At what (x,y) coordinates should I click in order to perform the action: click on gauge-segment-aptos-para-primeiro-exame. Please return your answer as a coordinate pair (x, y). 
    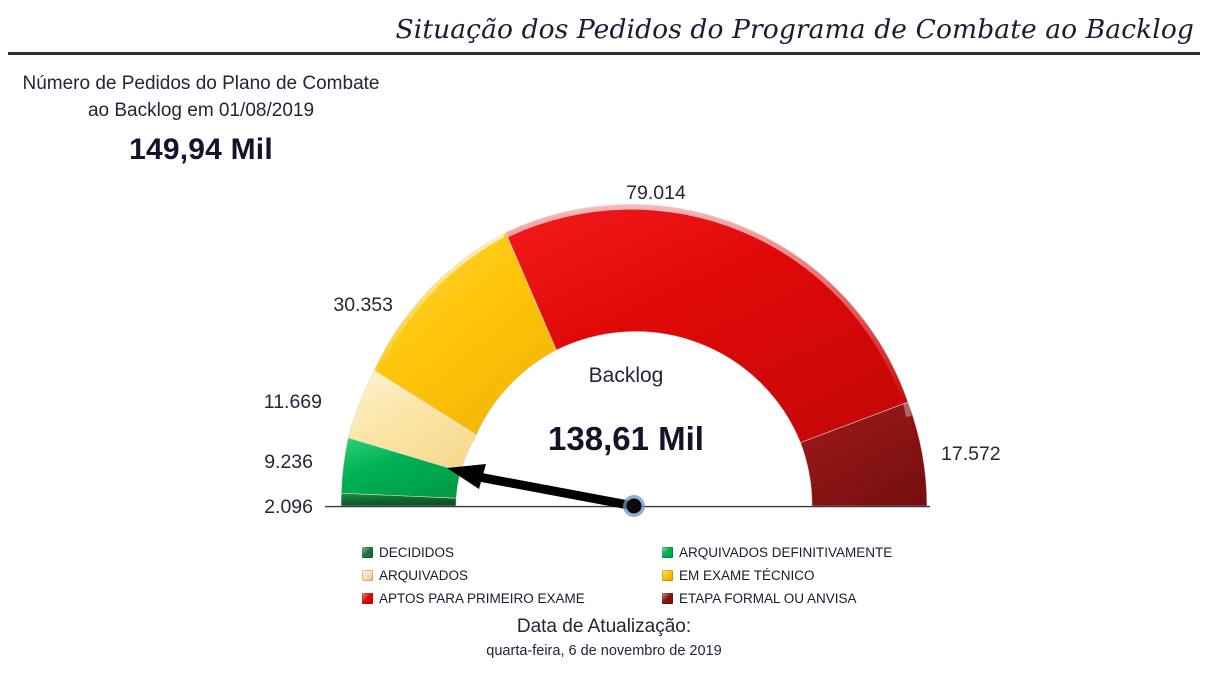
    Looking at the image, I should click on (707, 324).